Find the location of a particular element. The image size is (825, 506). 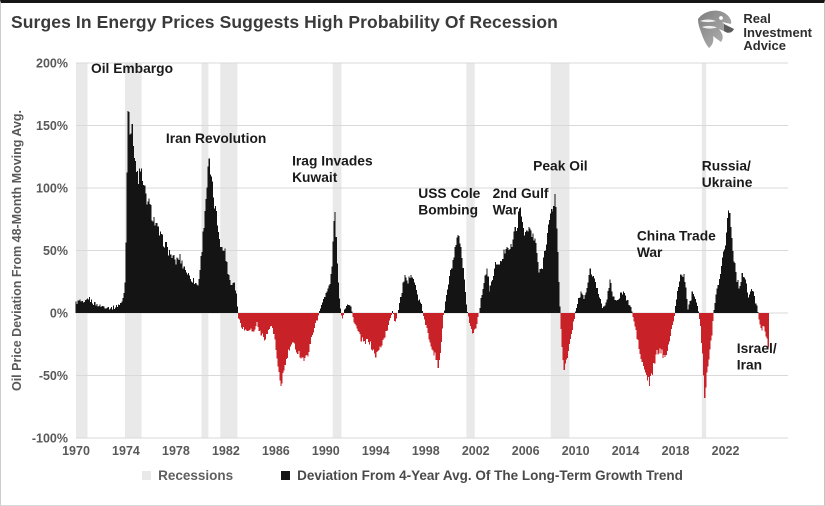

brand-line-3: Advice is located at coordinates (764, 46).